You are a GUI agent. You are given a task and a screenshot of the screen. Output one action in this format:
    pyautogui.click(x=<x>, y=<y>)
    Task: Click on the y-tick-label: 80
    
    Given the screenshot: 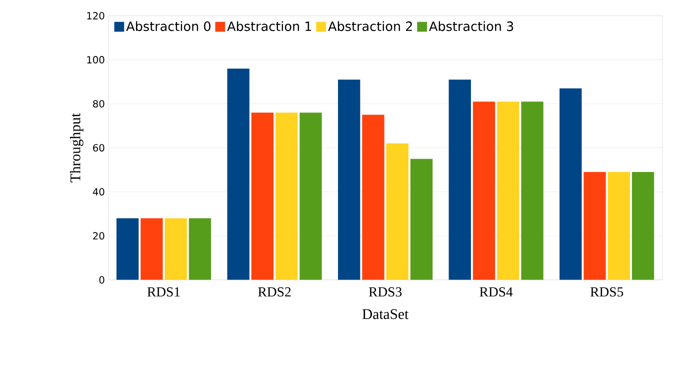 What is the action you would take?
    pyautogui.click(x=98, y=104)
    